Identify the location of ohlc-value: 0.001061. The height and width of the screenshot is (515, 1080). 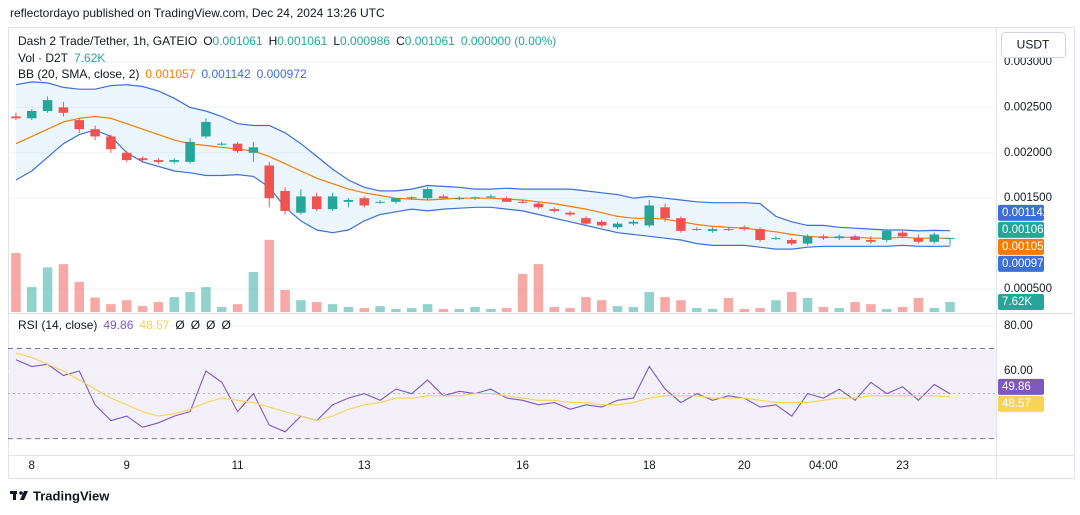
(238, 41).